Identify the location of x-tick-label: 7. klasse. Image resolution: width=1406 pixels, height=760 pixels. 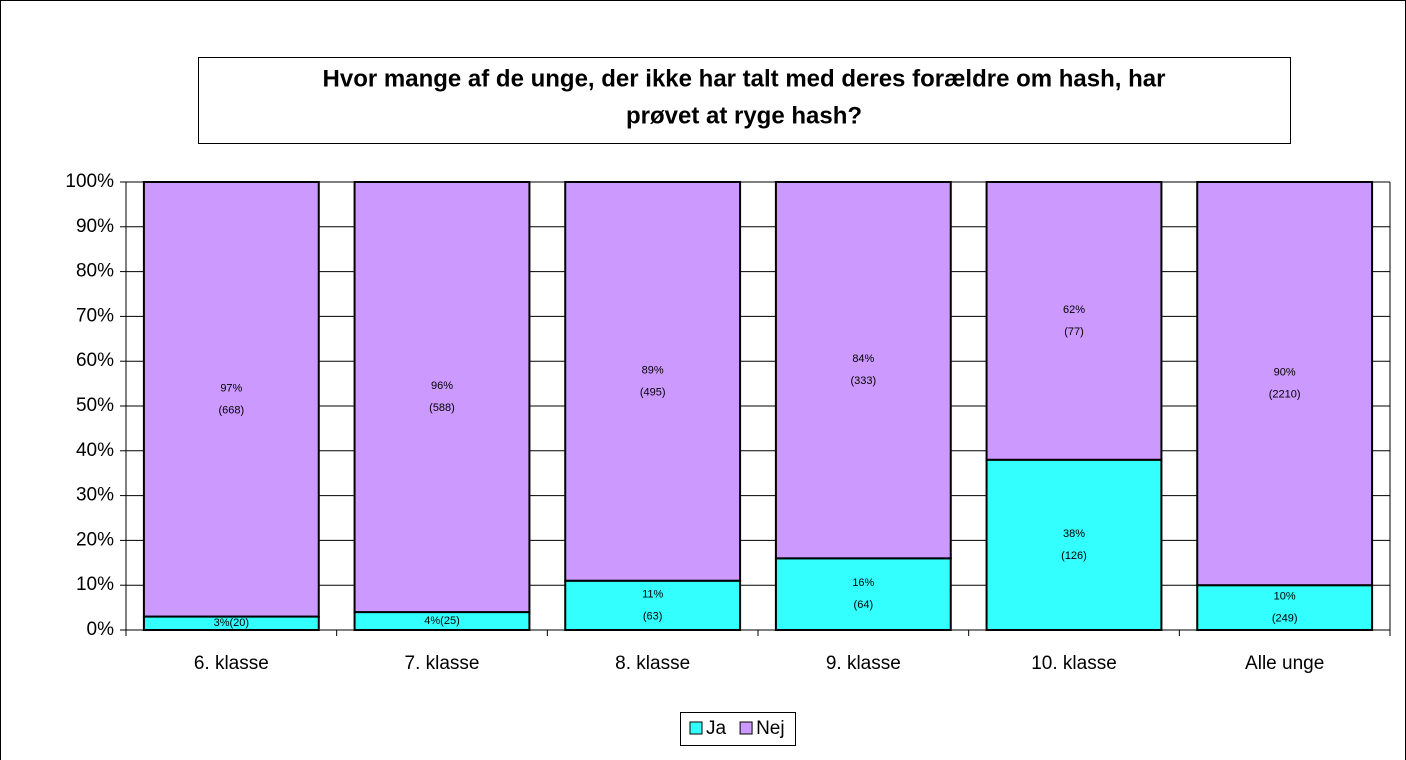
(442, 663).